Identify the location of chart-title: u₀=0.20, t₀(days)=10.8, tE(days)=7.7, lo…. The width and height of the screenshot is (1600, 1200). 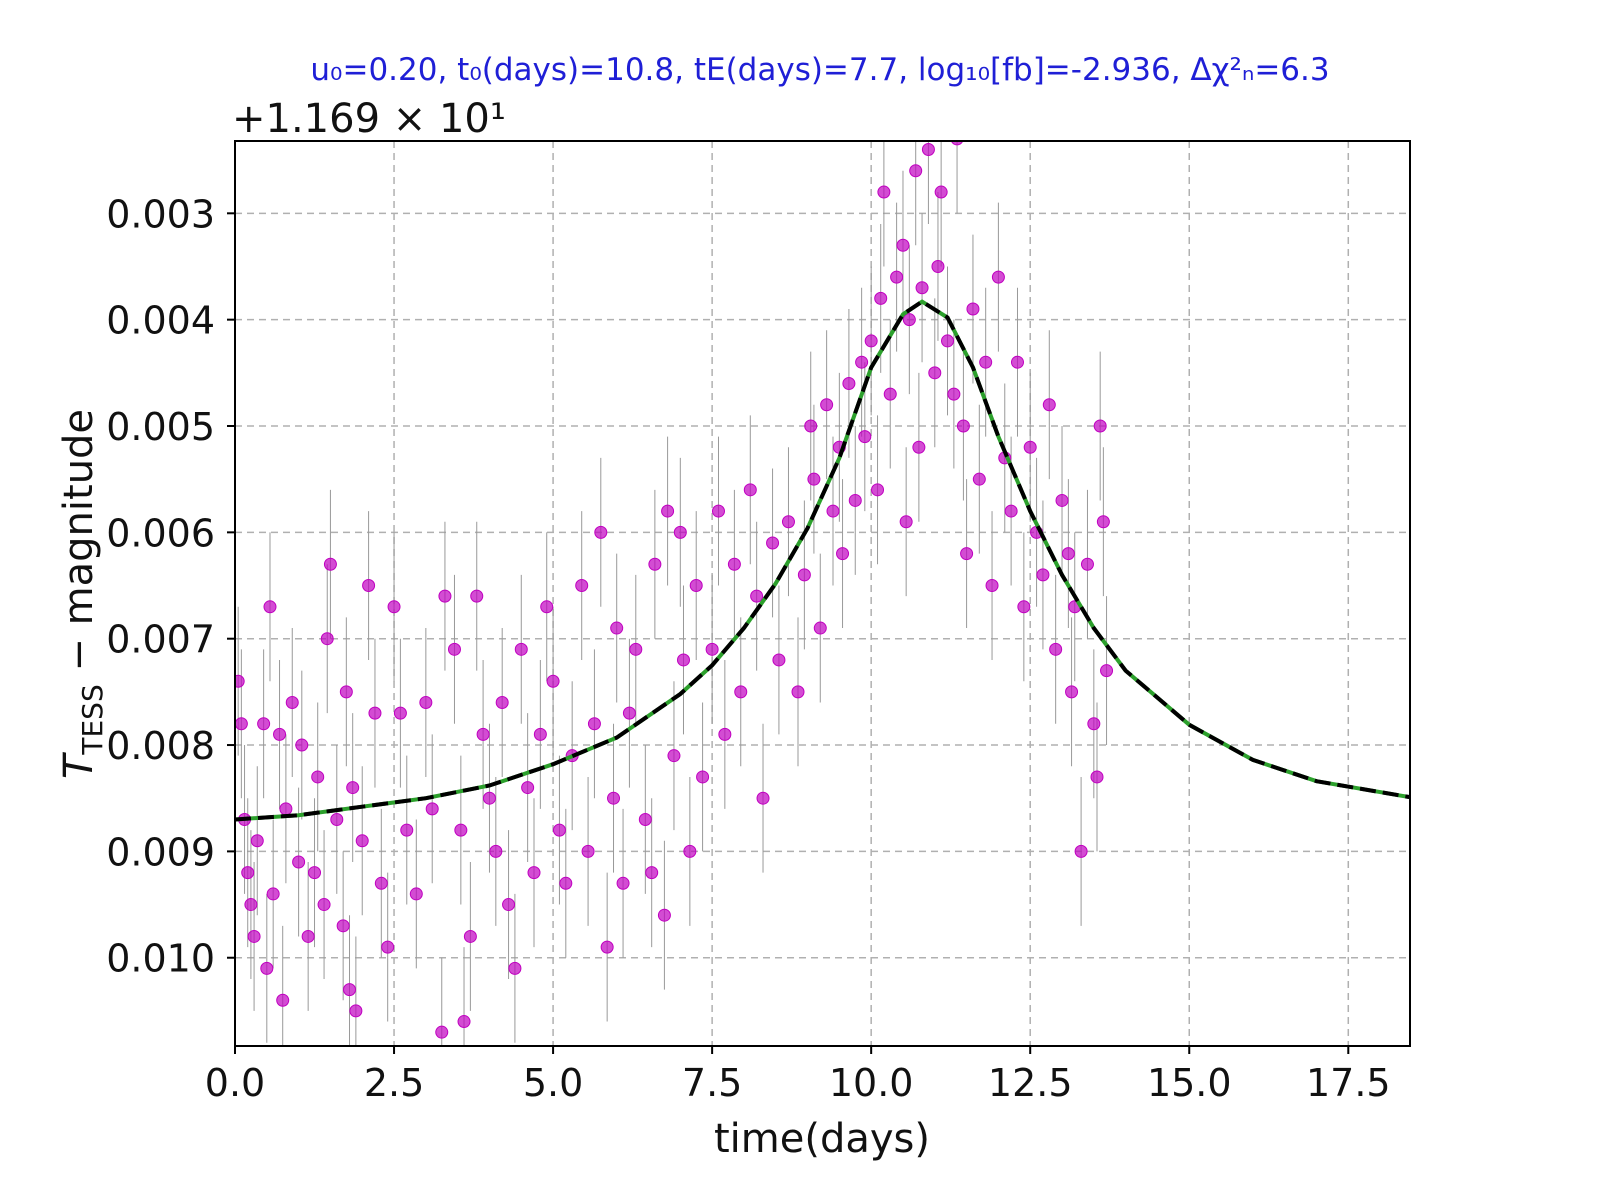
(819, 70).